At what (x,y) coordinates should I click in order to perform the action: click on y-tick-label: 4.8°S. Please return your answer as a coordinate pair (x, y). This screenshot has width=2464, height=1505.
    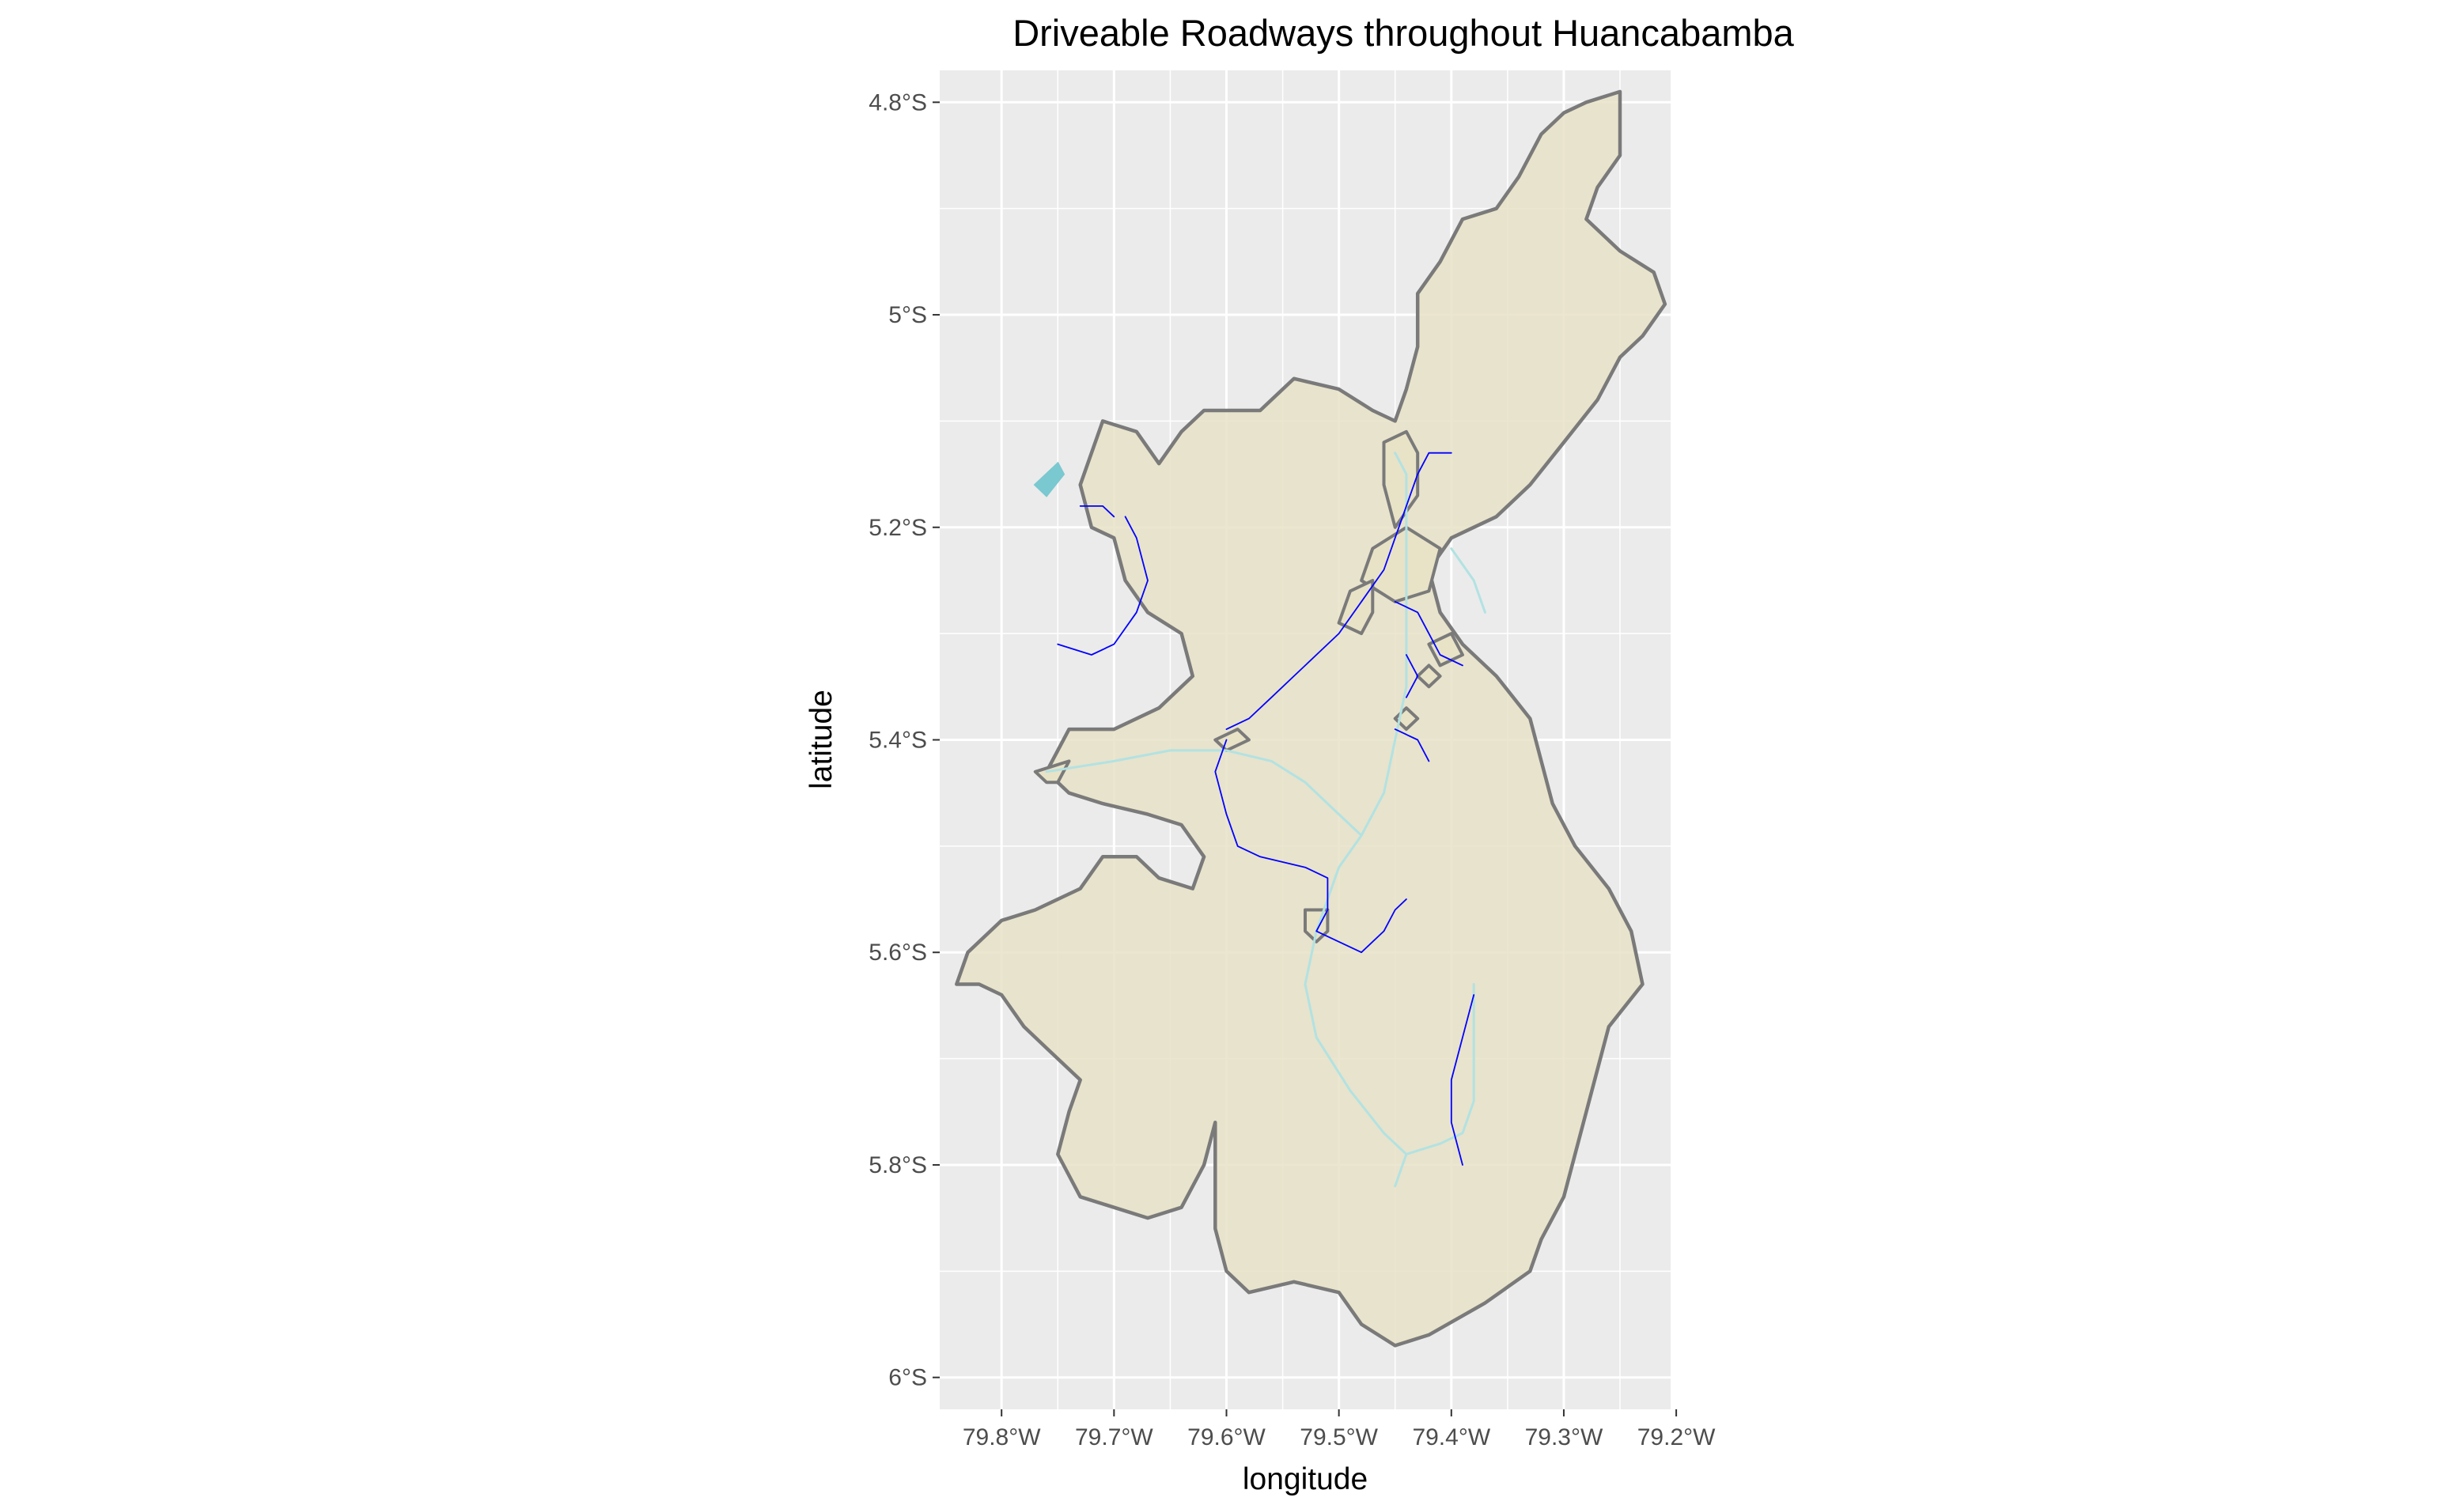
    Looking at the image, I should click on (898, 102).